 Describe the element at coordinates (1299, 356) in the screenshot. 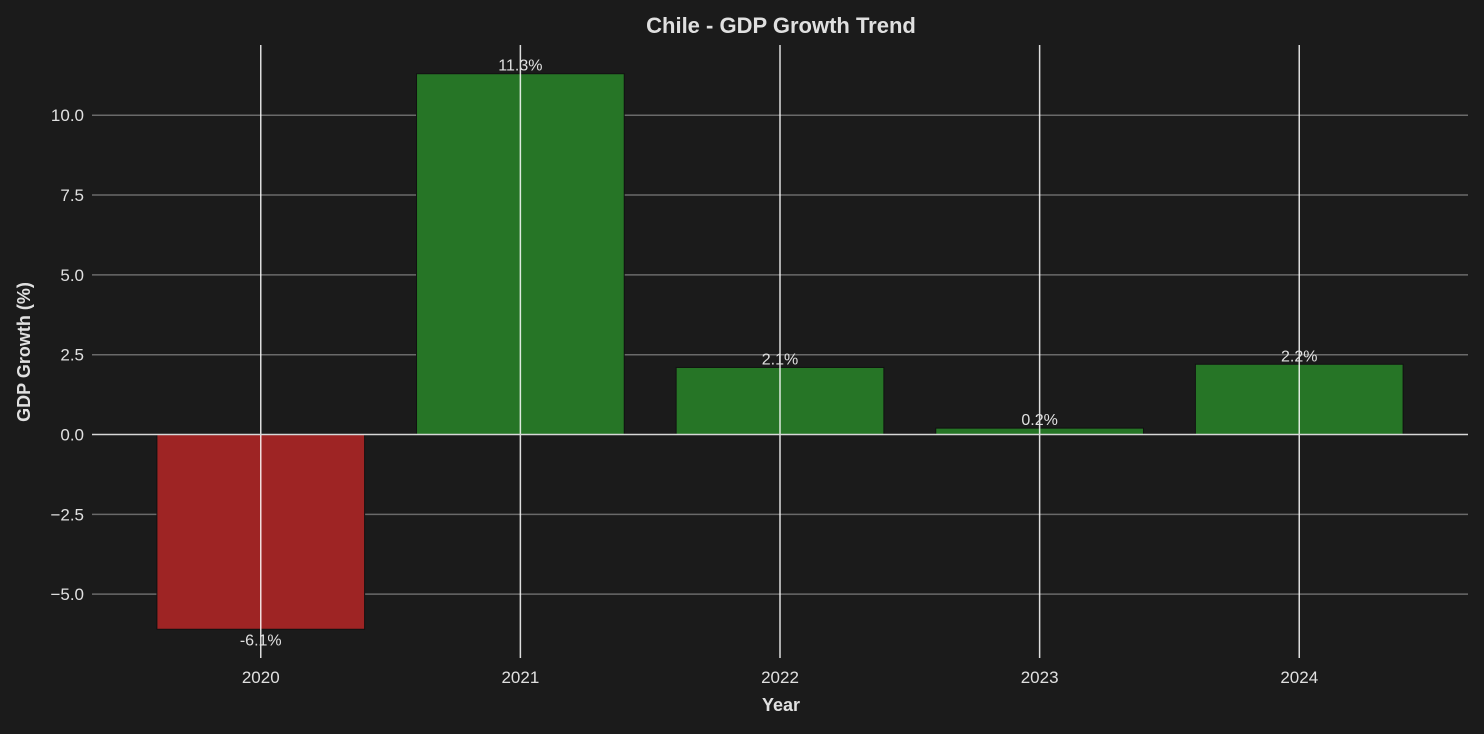

I see `data-label: 2.2%` at that location.